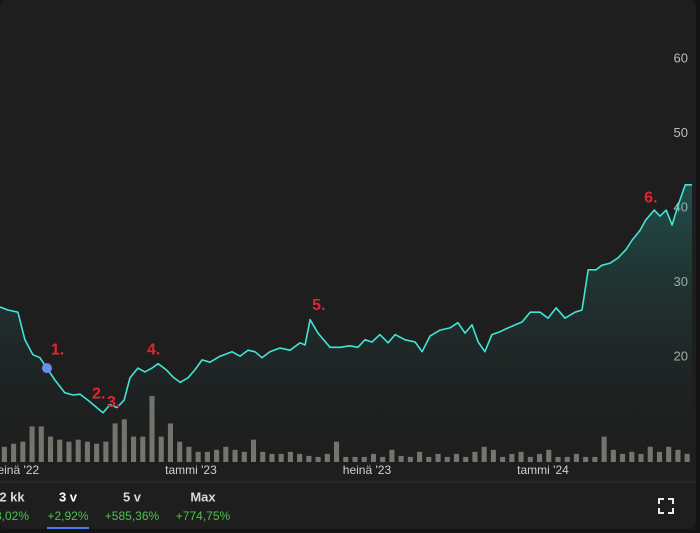 The image size is (700, 533). What do you see at coordinates (68, 528) in the screenshot?
I see `range-selected-underline` at bounding box center [68, 528].